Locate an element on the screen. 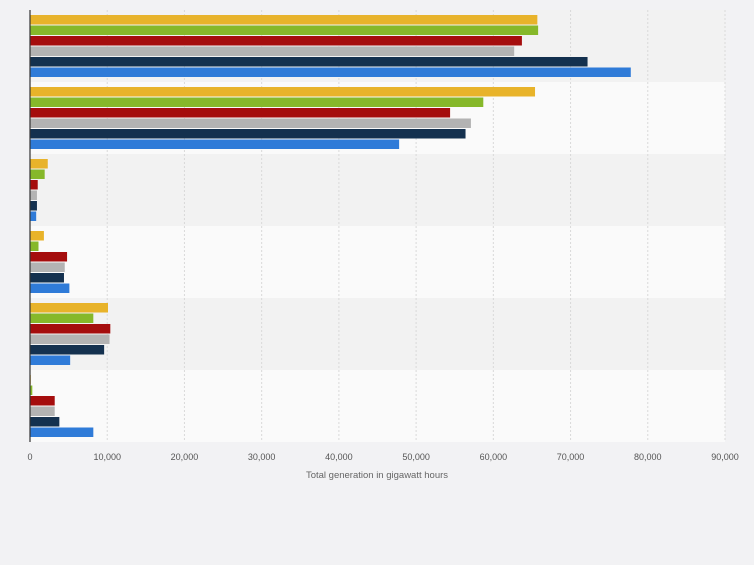 Image resolution: width=754 pixels, height=565 pixels. x-tick-label: 20,000 is located at coordinates (185, 457).